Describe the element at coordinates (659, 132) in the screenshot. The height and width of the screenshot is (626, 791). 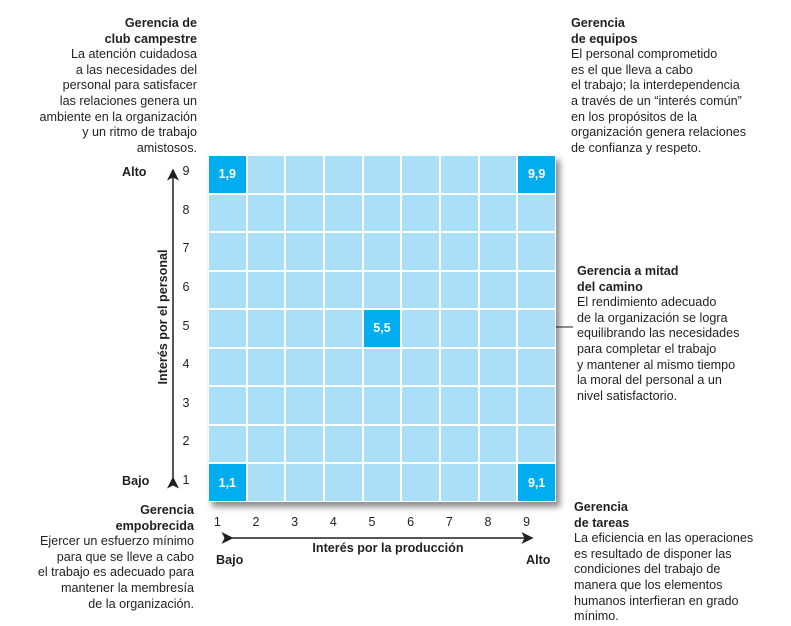
I see `description-line: organización genera relaciones` at that location.